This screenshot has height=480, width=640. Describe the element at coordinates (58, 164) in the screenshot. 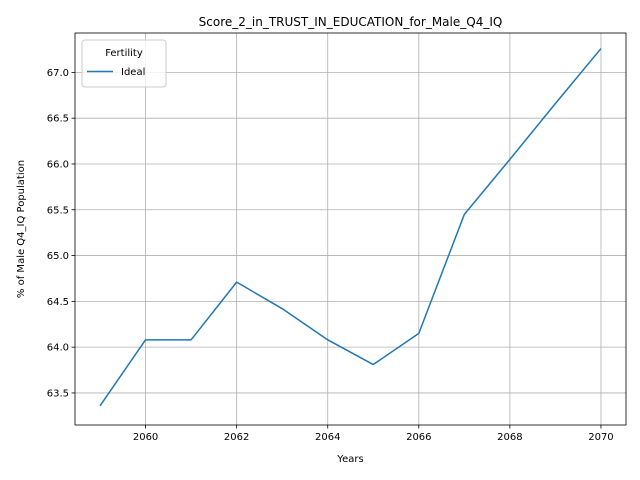

I see `y-tick-label: 66.0` at that location.